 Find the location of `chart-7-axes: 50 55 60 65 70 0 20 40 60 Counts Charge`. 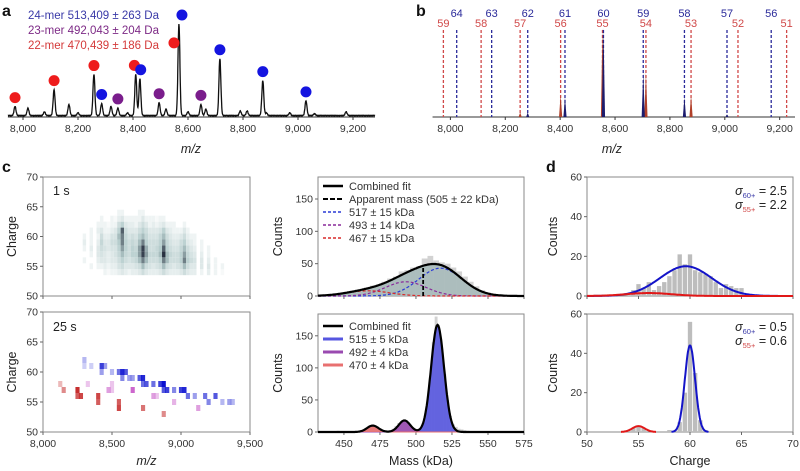

chart-7-axes: 50 55 60 65 70 0 20 40 60 Counts Charge is located at coordinates (672, 389).